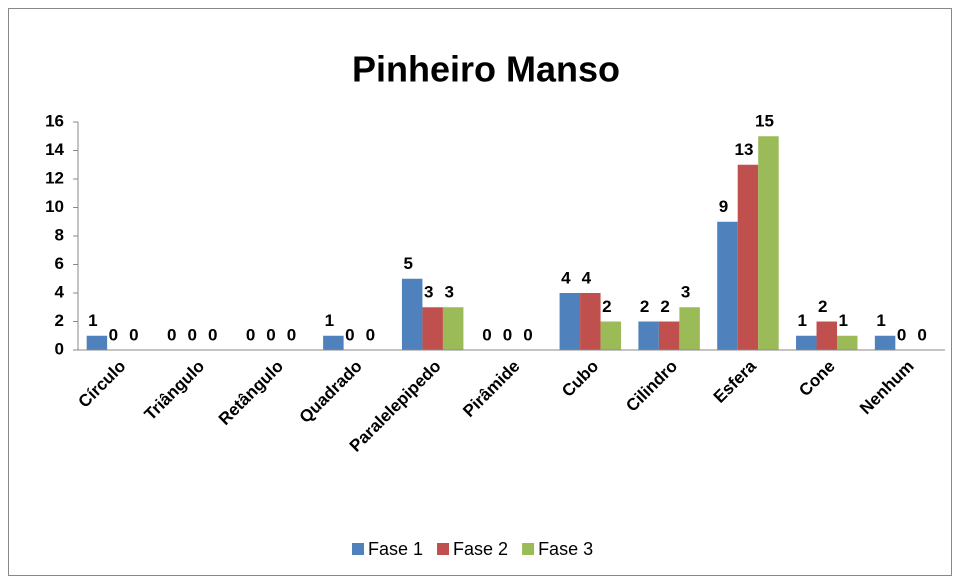  I want to click on legend-label: Fase 2, so click(480, 549).